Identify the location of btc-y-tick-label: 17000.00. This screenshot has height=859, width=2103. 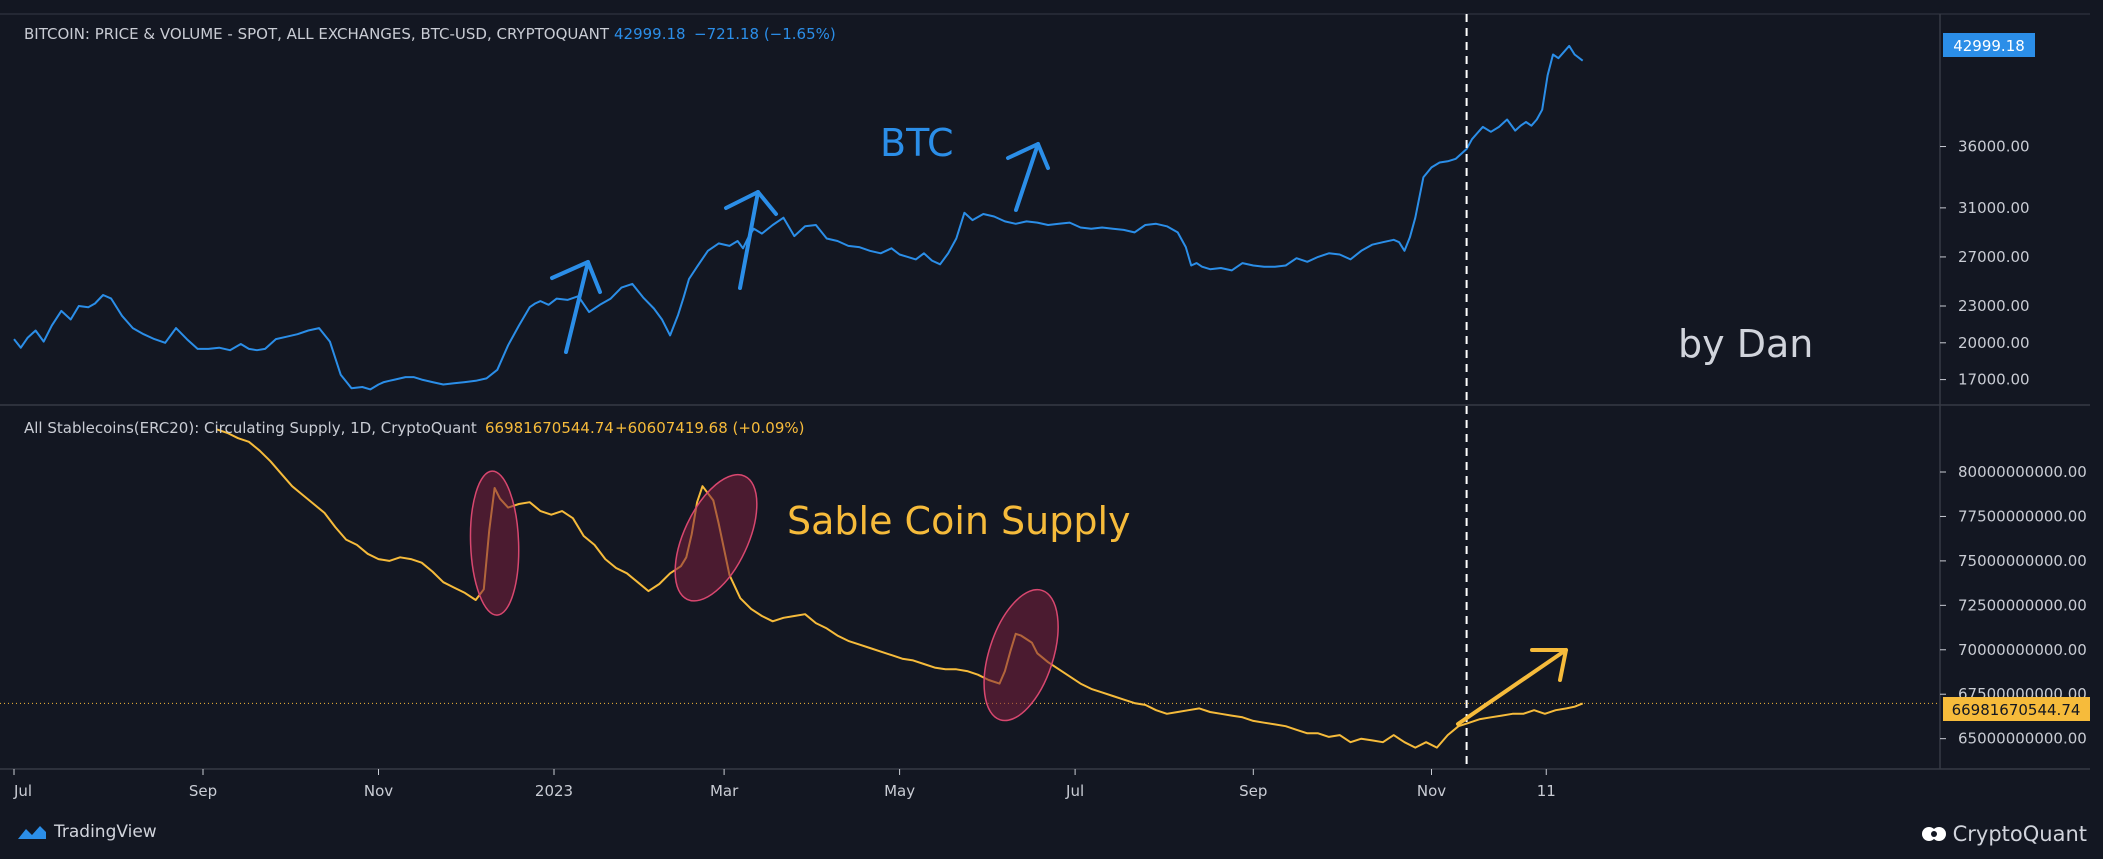
(1994, 380).